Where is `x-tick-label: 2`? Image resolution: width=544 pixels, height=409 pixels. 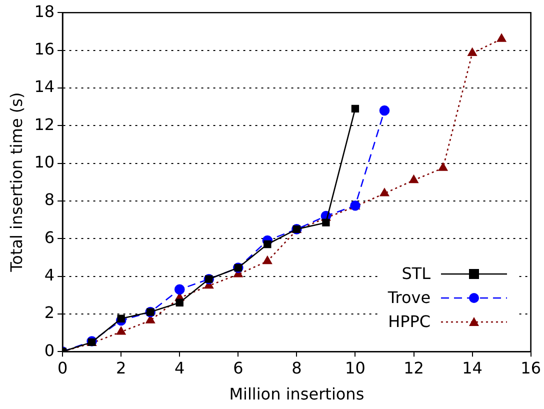
x-tick-label: 2 is located at coordinates (121, 368).